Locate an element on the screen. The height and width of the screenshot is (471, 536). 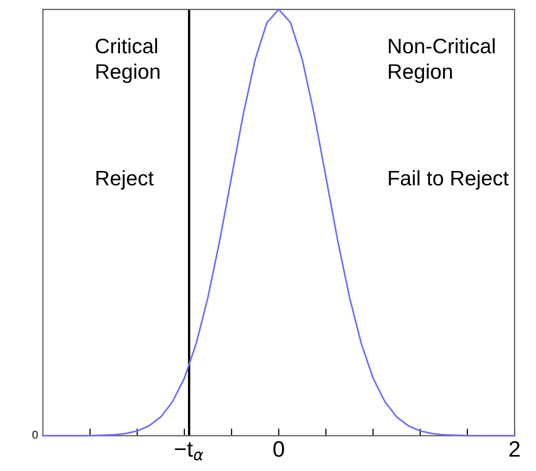
x-tick-label: 2 is located at coordinates (515, 449).